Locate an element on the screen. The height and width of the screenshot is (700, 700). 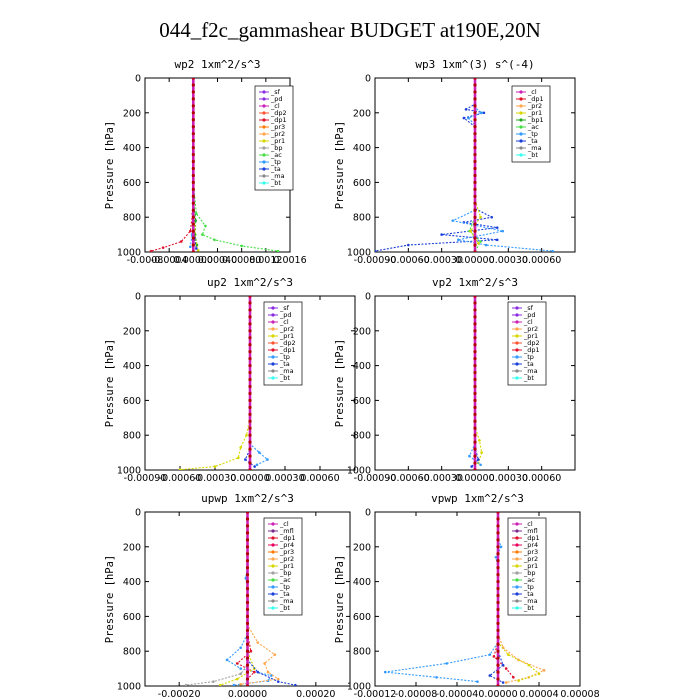
x-tick-label: -0.0008 is located at coordinates (145, 260).